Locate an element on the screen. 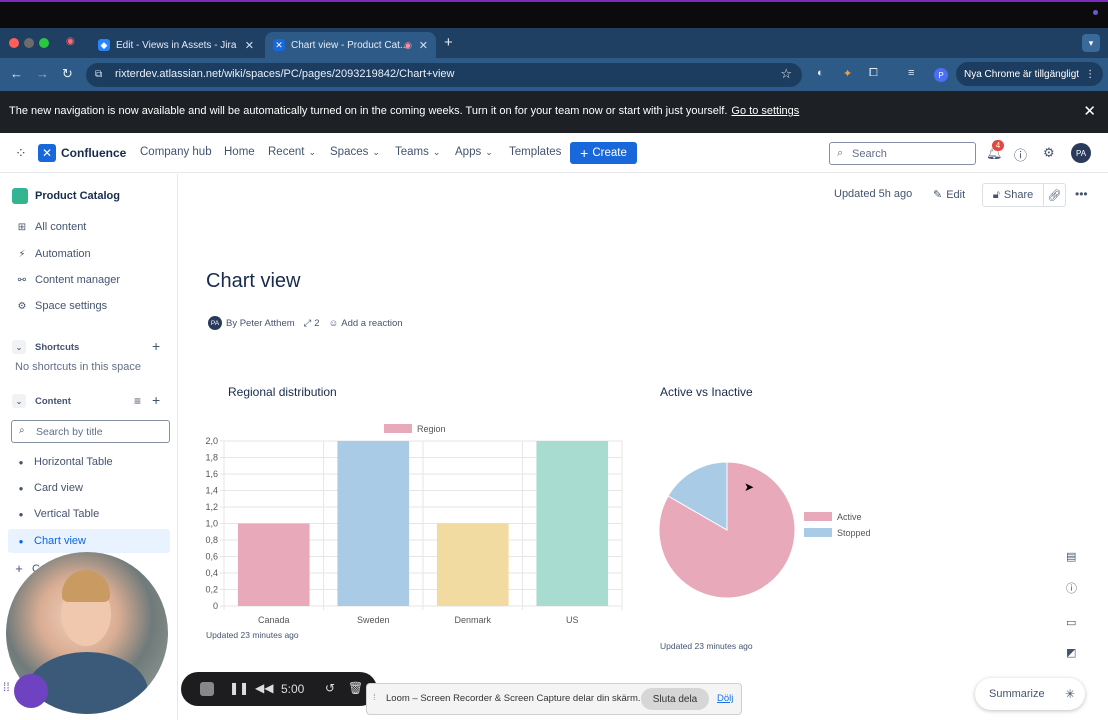  info-icon: ⓘ is located at coordinates (1071, 589).